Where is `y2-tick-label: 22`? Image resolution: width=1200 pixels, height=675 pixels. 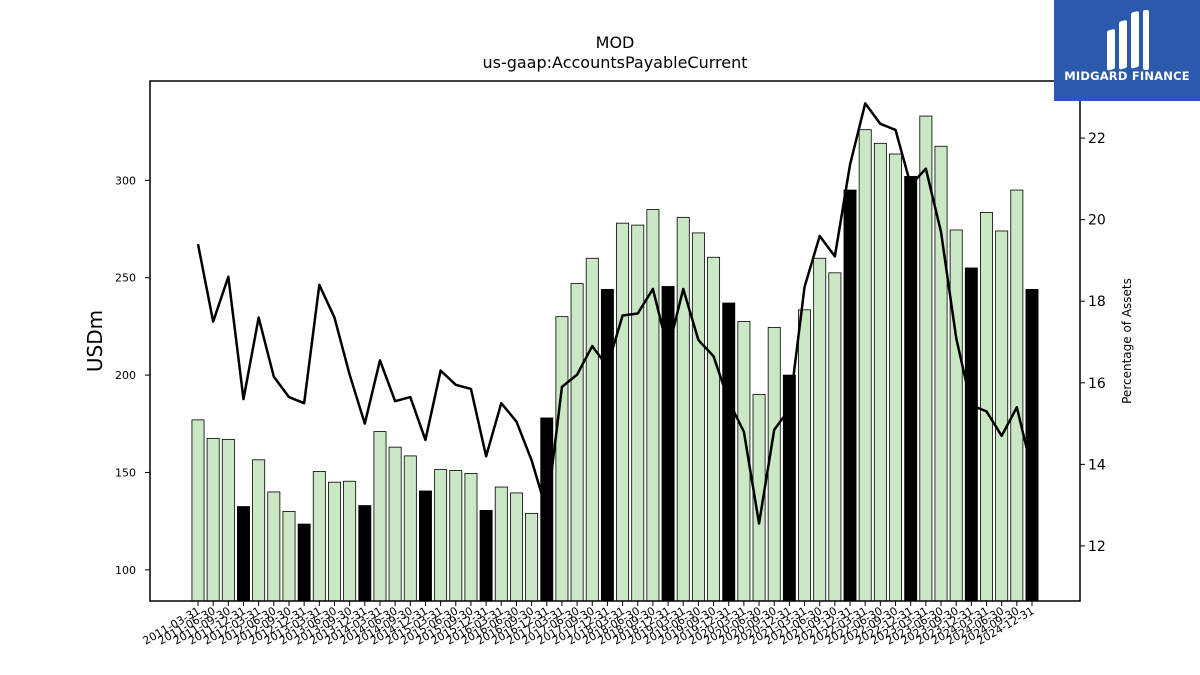
y2-tick-label: 22 is located at coordinates (1097, 139).